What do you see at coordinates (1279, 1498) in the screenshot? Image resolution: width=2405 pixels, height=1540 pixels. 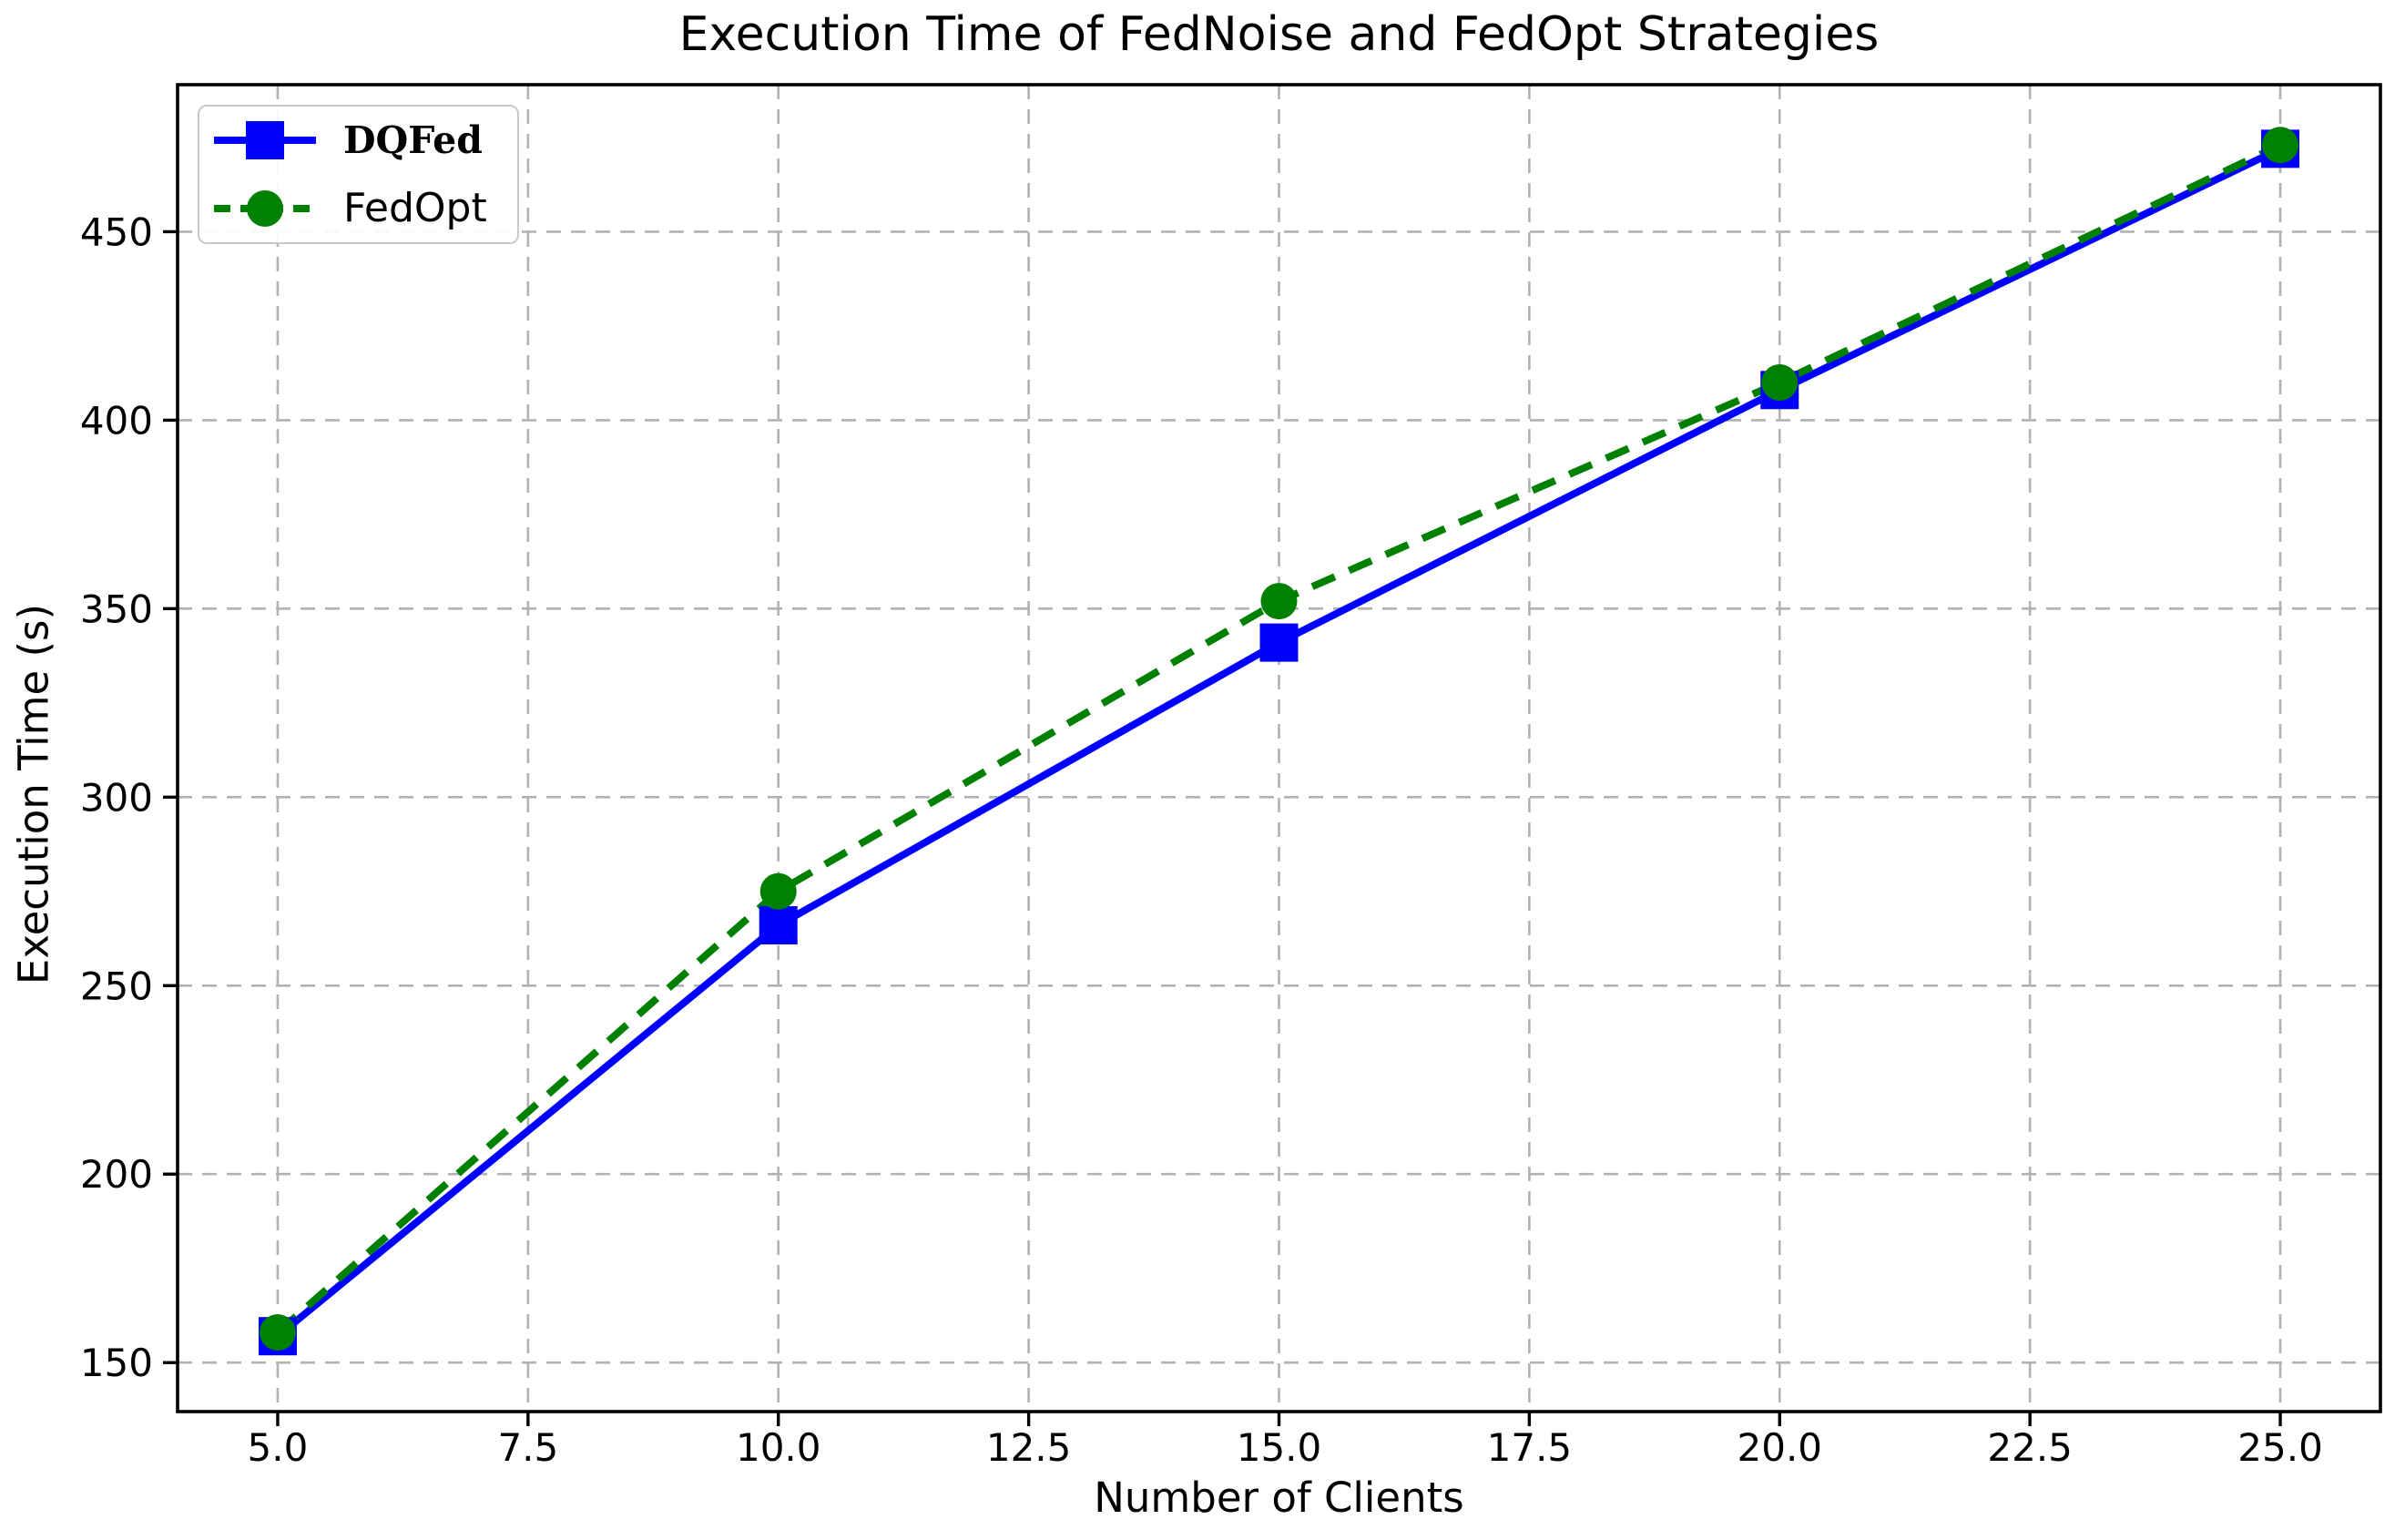 I see `x-axis-label: Number of Clients` at bounding box center [1279, 1498].